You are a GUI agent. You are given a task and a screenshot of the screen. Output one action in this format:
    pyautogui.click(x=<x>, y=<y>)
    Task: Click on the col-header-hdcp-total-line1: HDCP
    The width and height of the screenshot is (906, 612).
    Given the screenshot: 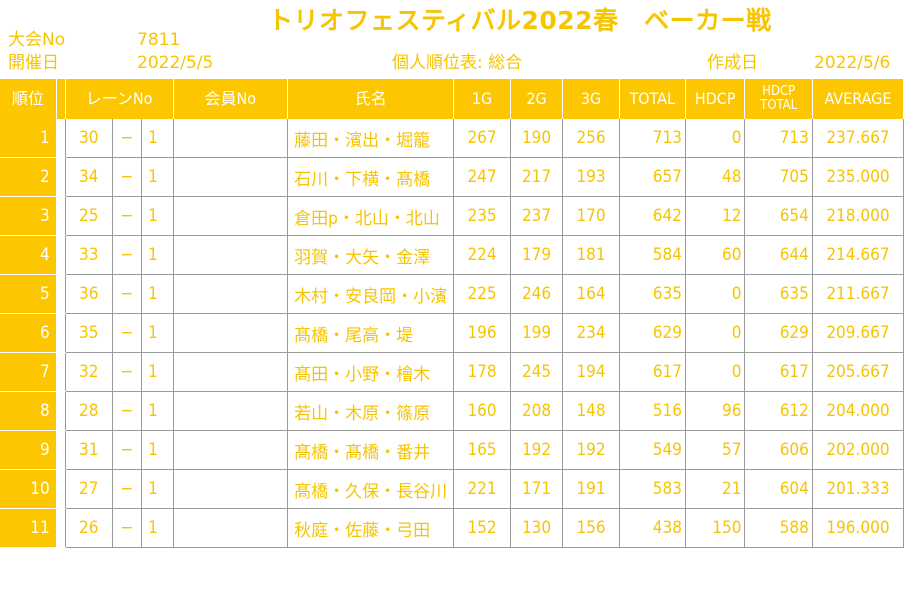 What is the action you would take?
    pyautogui.click(x=779, y=92)
    